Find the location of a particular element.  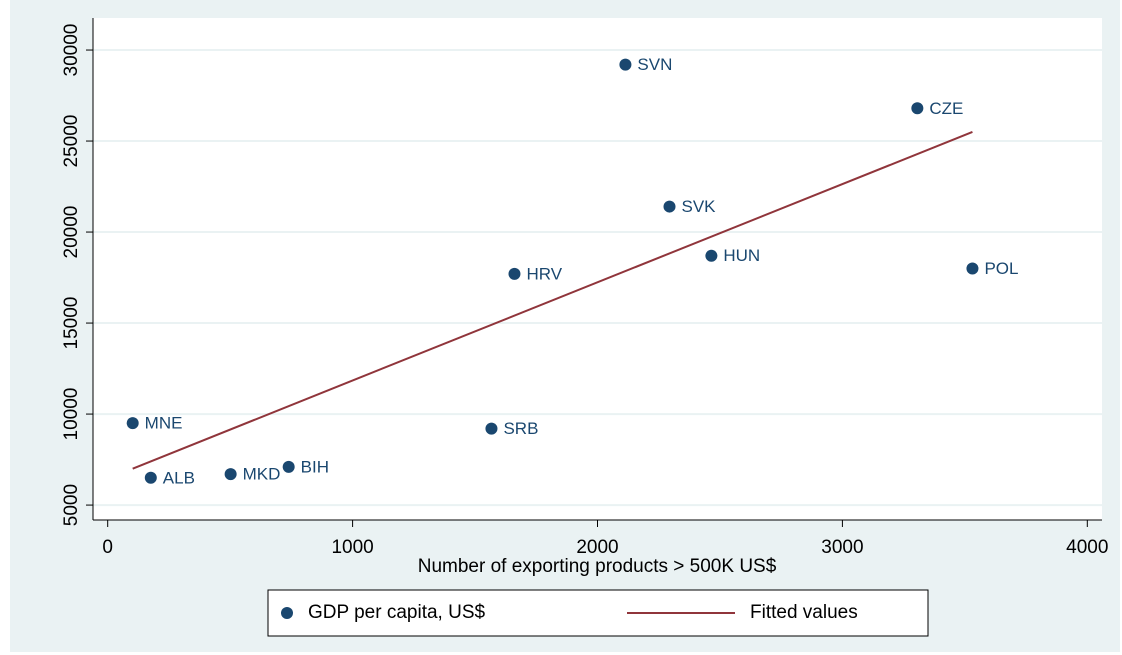

point-label: BIH is located at coordinates (315, 466).